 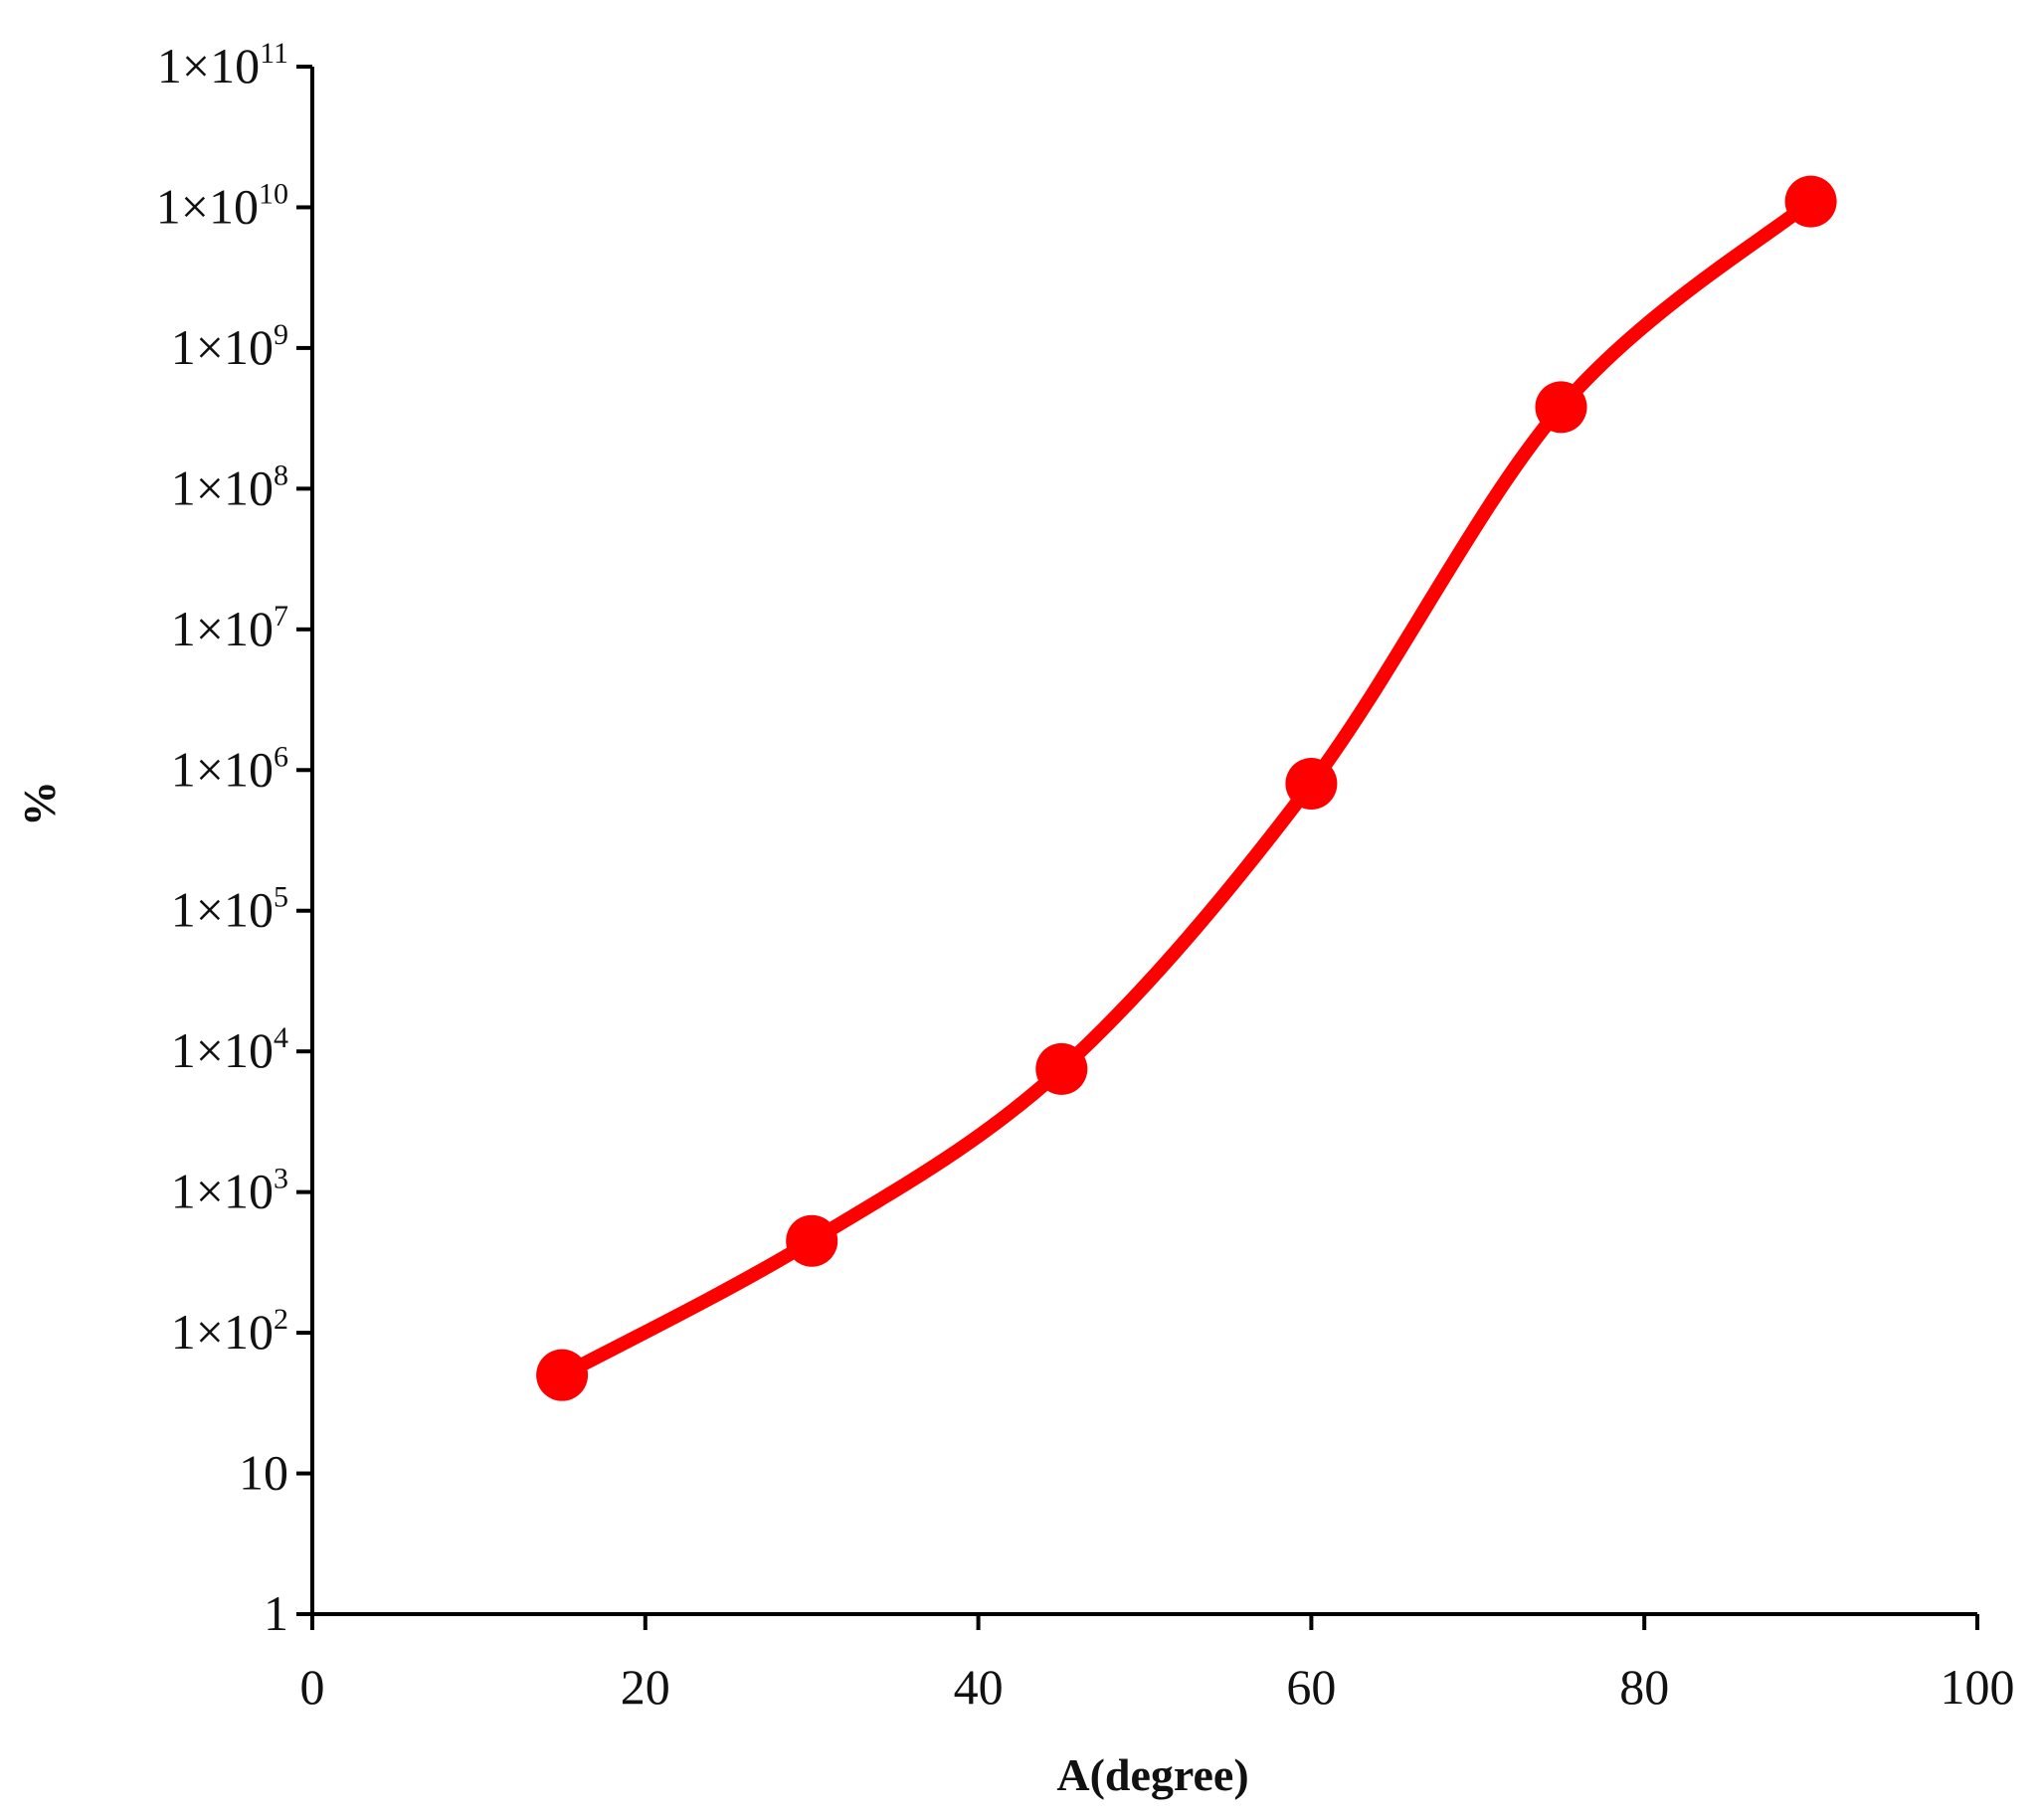 I want to click on x-tick-label: 80, so click(x=1644, y=1687).